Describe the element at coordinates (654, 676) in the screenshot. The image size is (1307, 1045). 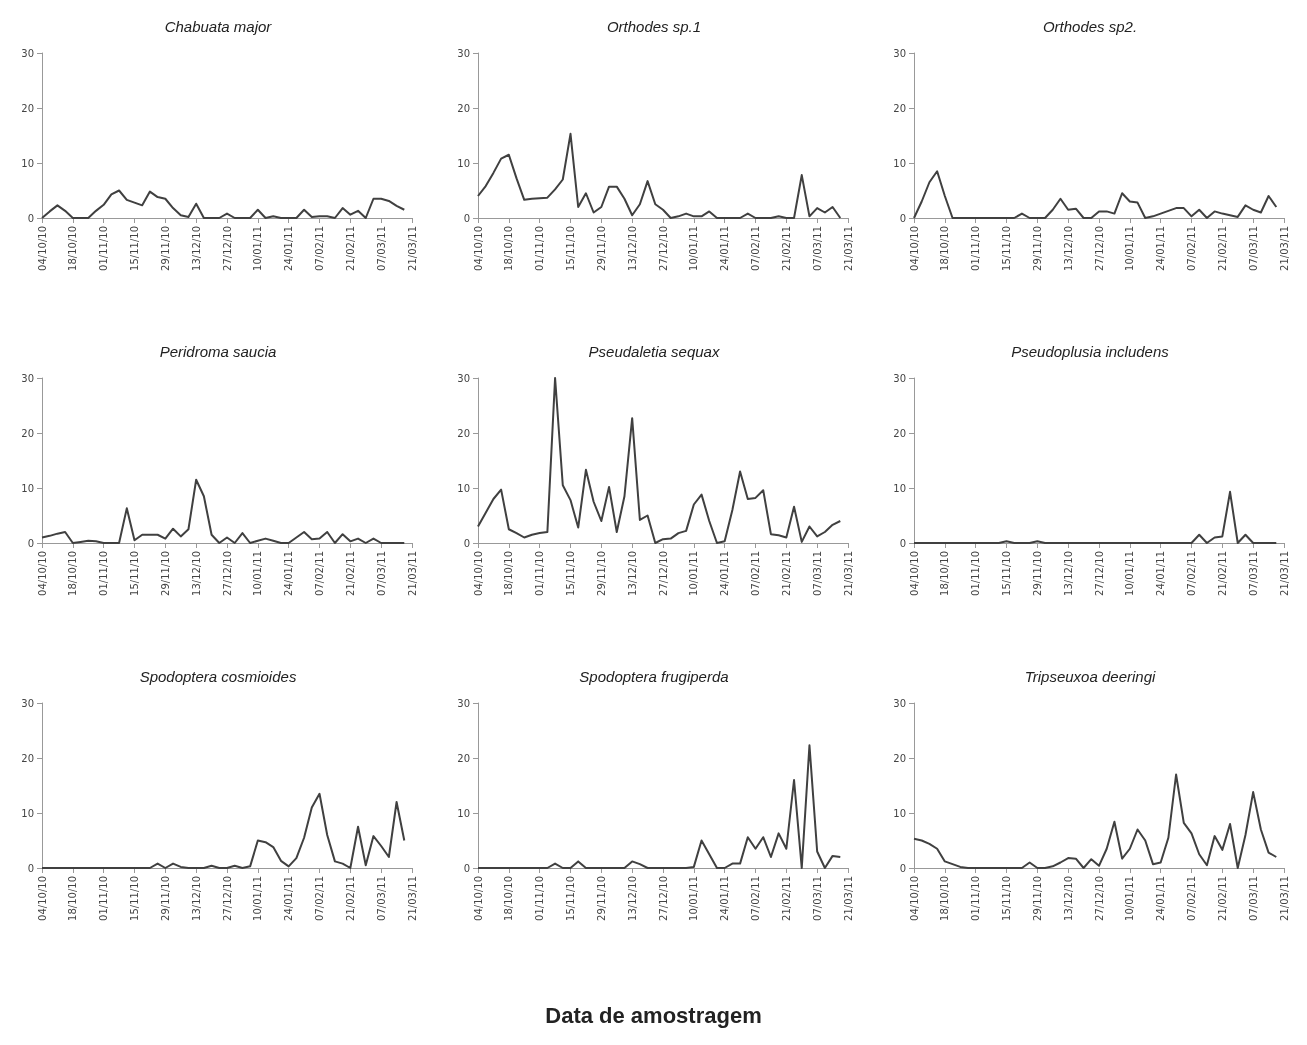
I see `chart-title: Spodoptera frugiperda` at that location.